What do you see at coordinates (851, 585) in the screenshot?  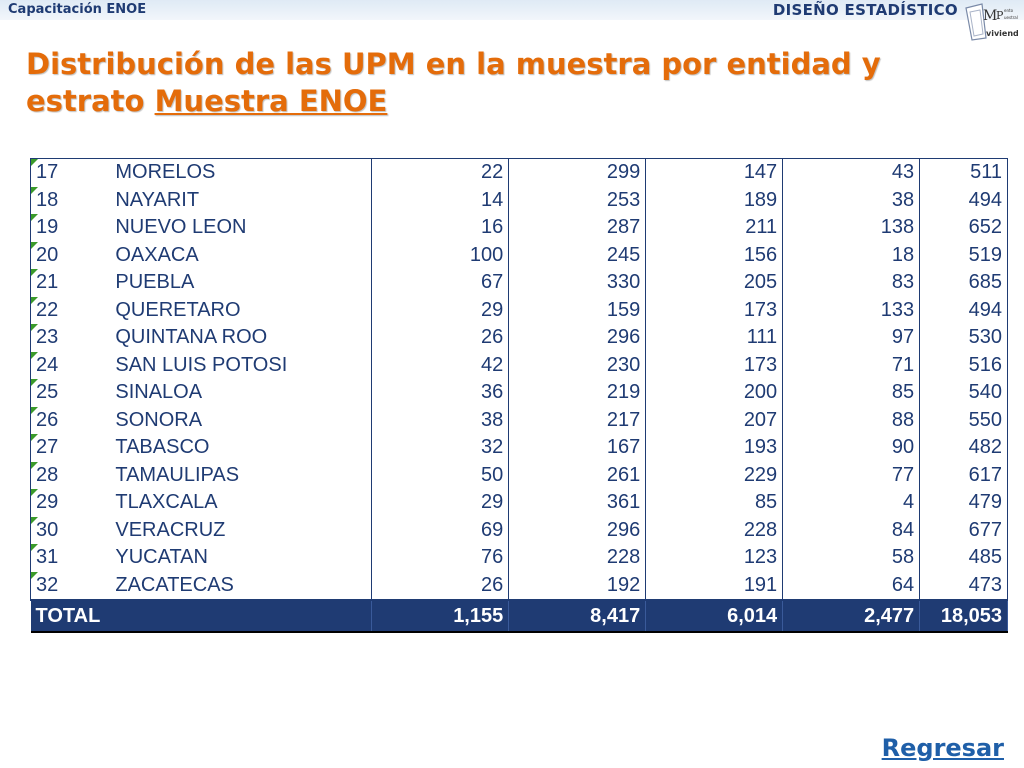 I see `value-cell: 64` at bounding box center [851, 585].